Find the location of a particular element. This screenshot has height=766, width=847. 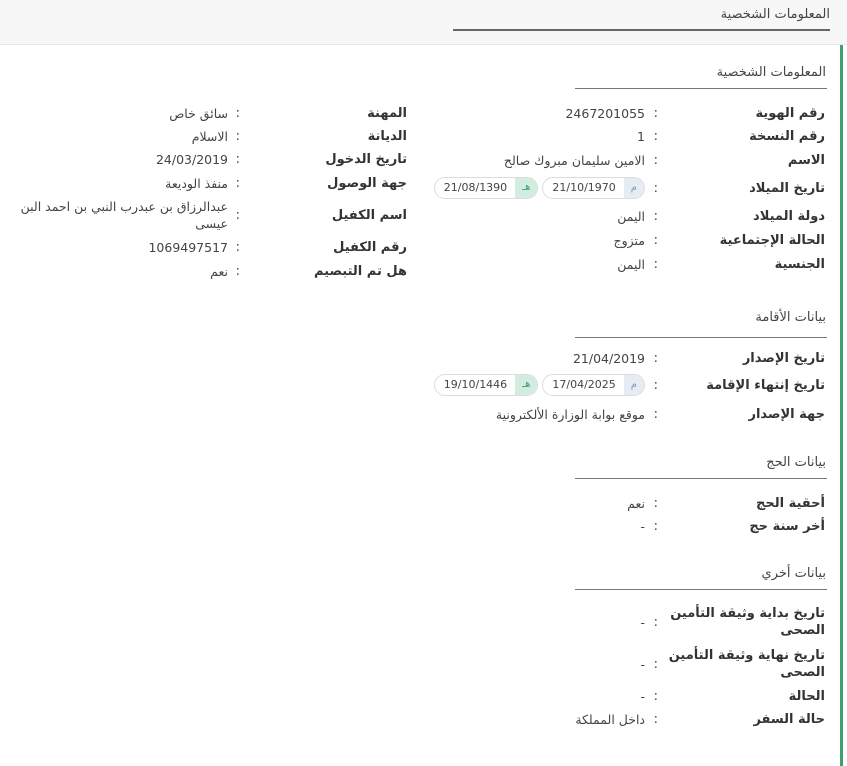

residence-field-1-label: تاريخ إنتهاء الإقامة is located at coordinates (765, 385).